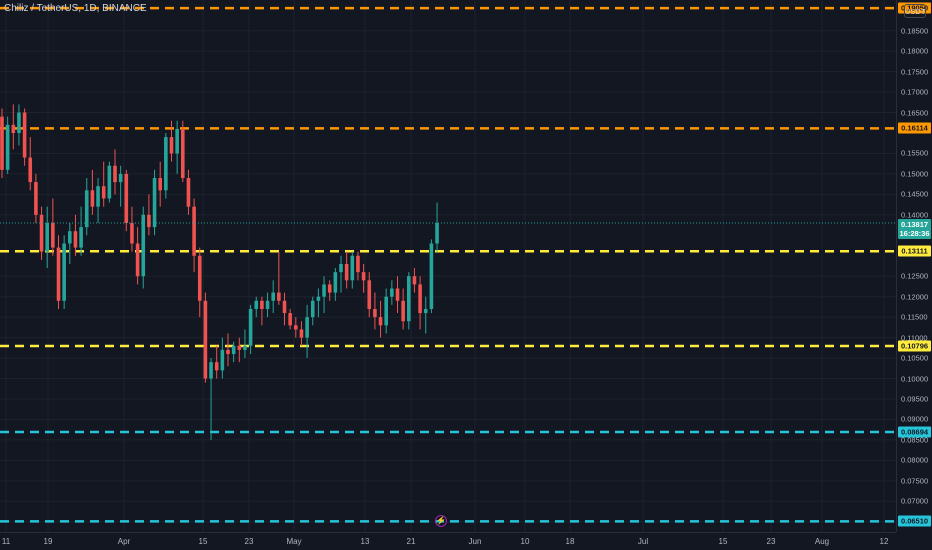  What do you see at coordinates (570, 541) in the screenshot?
I see `time-tick: 18` at bounding box center [570, 541].